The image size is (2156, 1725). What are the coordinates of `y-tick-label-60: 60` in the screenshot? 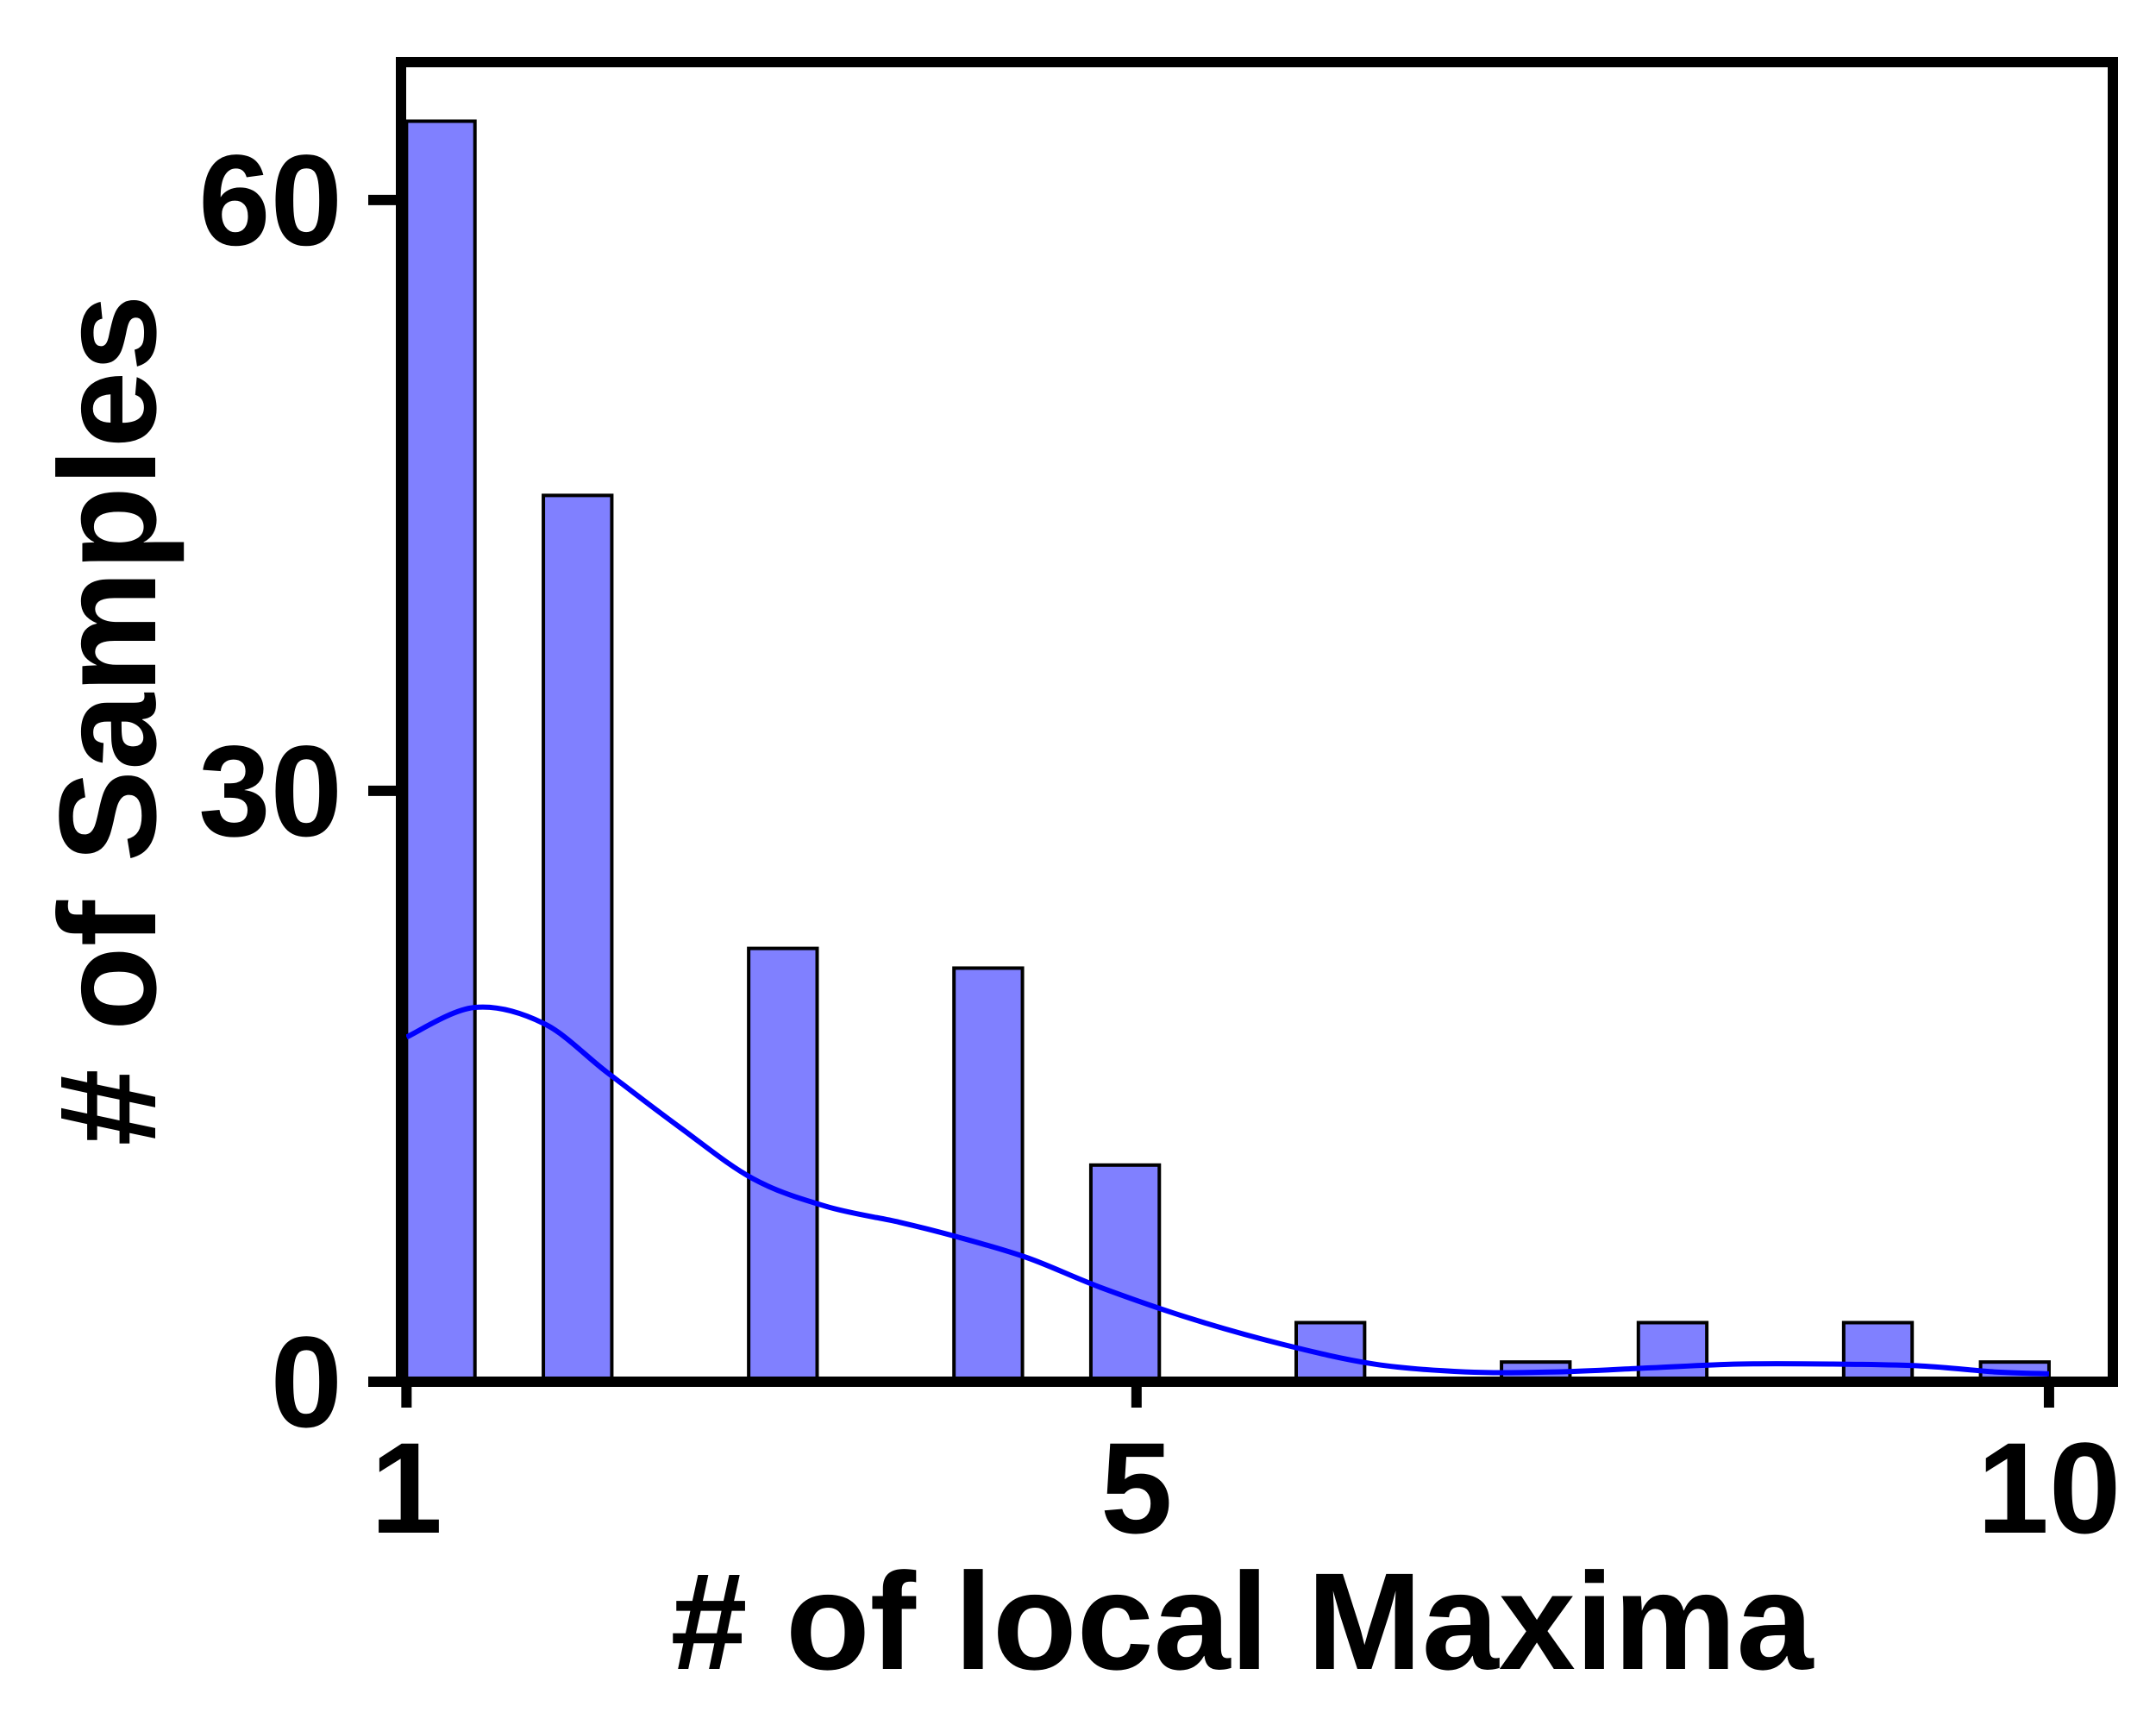 It's located at (270, 200).